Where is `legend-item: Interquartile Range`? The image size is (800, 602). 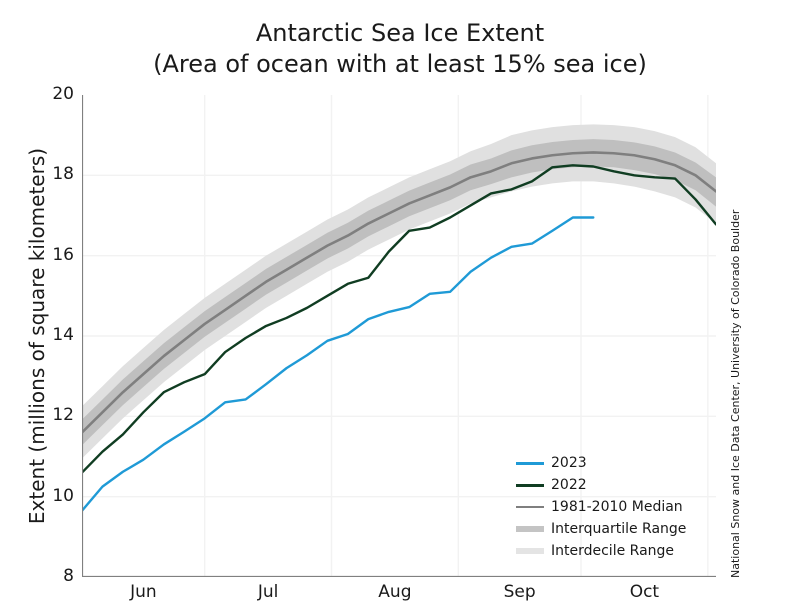 legend-item: Interquartile Range is located at coordinates (601, 529).